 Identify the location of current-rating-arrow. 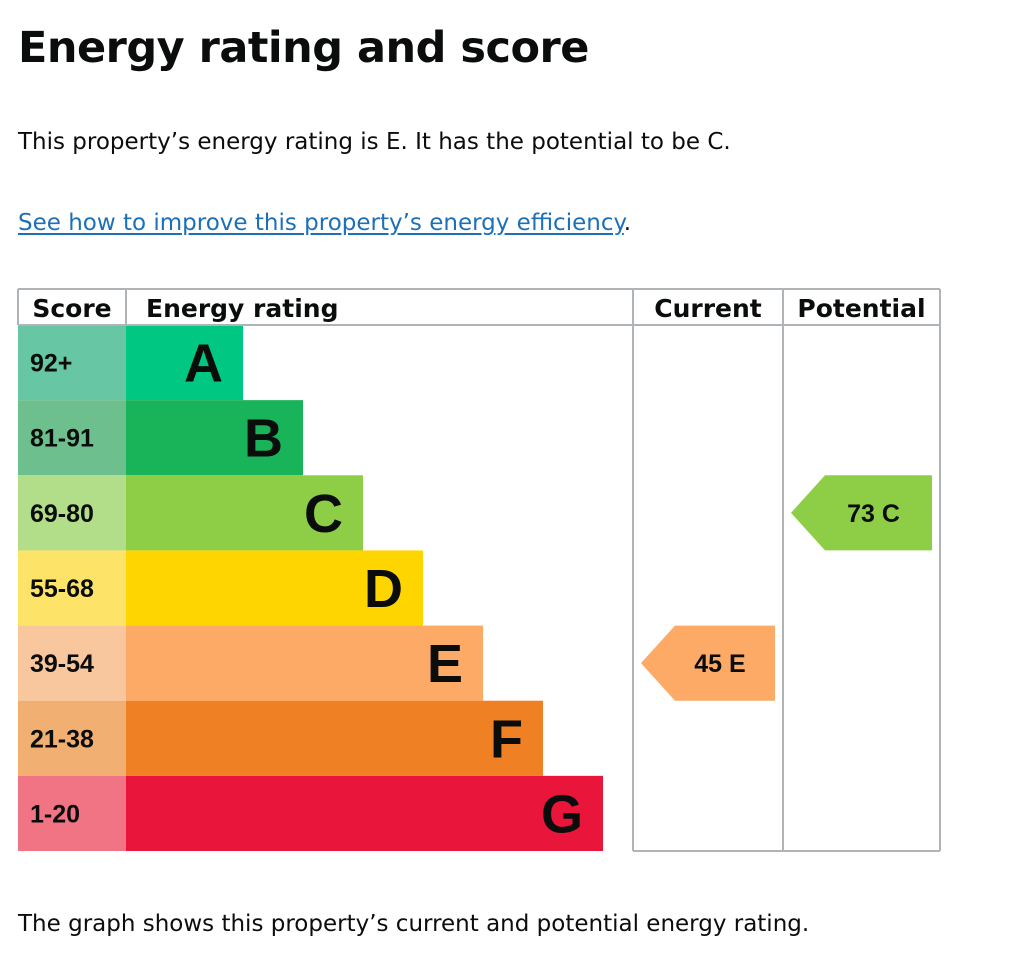
(708, 663).